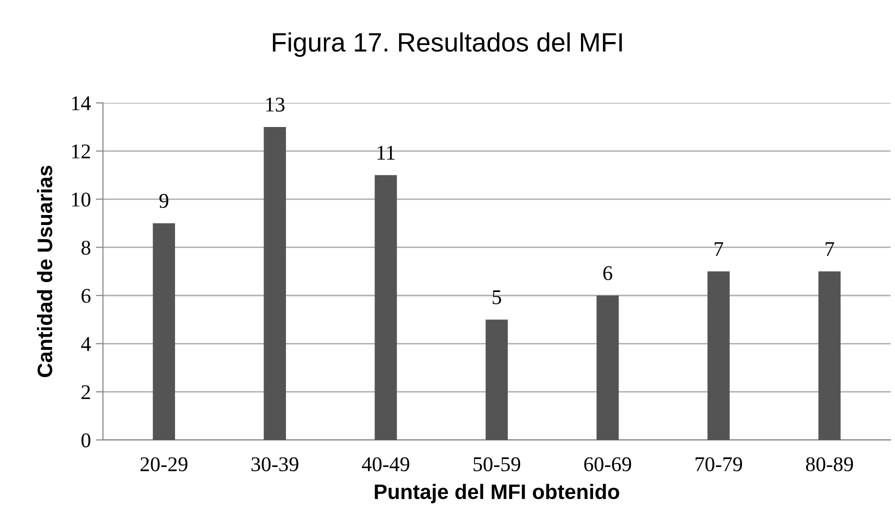  What do you see at coordinates (386, 153) in the screenshot?
I see `data-label: 11` at bounding box center [386, 153].